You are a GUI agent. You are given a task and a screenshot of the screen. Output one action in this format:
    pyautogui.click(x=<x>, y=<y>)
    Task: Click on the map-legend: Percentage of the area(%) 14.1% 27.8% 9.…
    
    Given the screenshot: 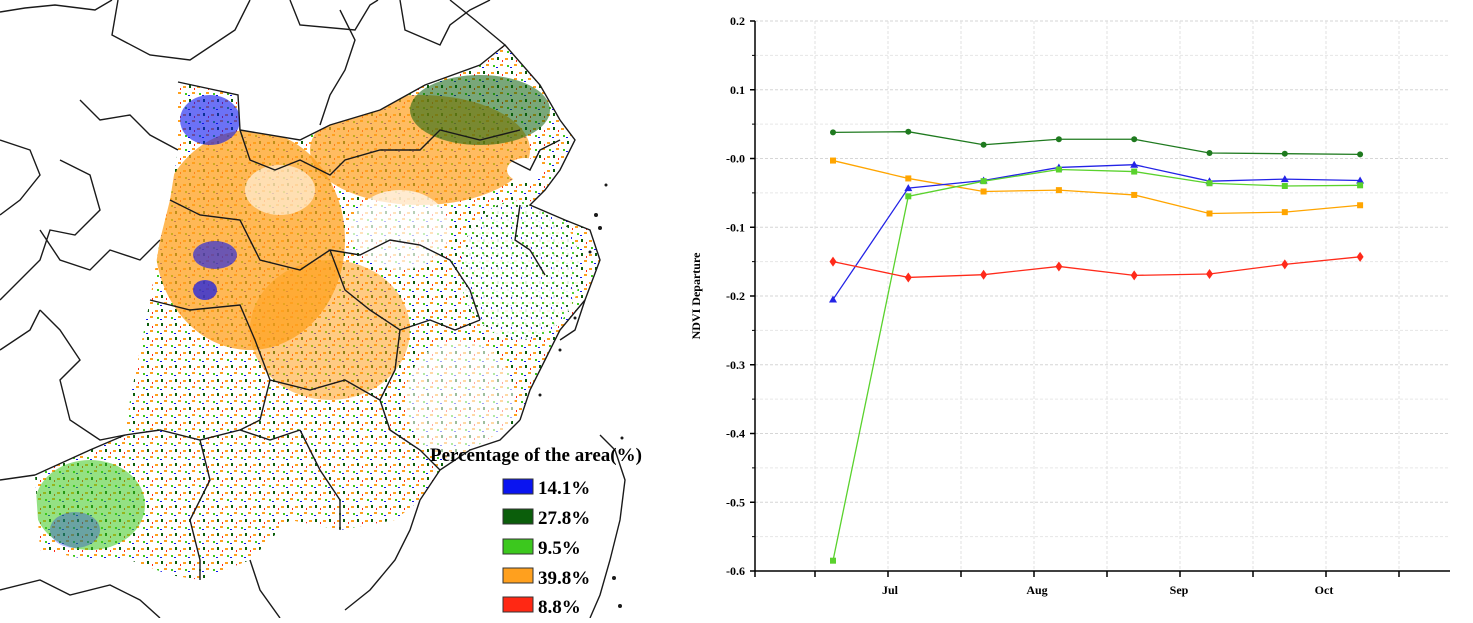 What is the action you would take?
    pyautogui.click(x=536, y=531)
    